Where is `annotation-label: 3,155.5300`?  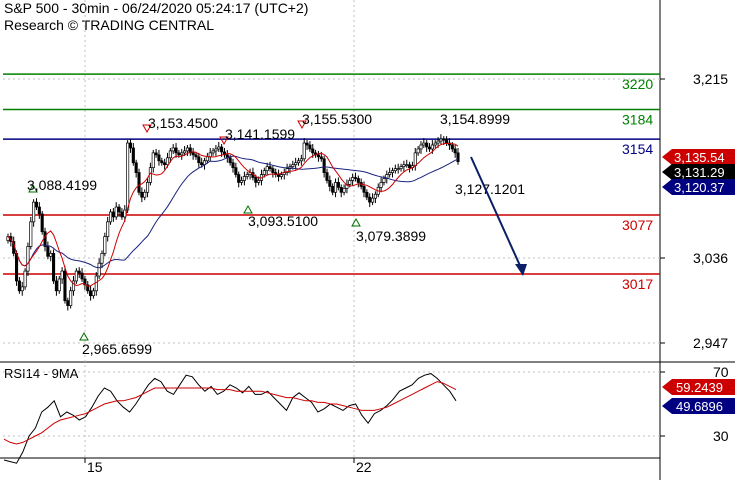
annotation-label: 3,155.5300 is located at coordinates (337, 119).